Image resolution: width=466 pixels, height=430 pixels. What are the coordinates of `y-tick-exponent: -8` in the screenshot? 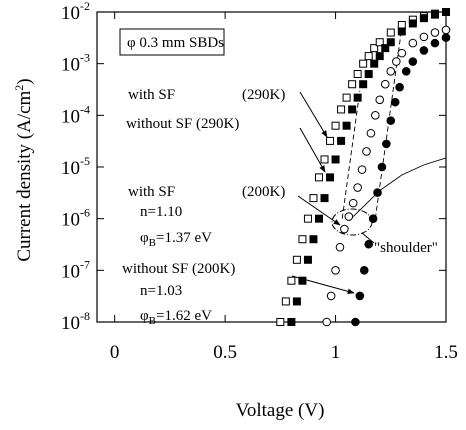 It's located at (85, 316).